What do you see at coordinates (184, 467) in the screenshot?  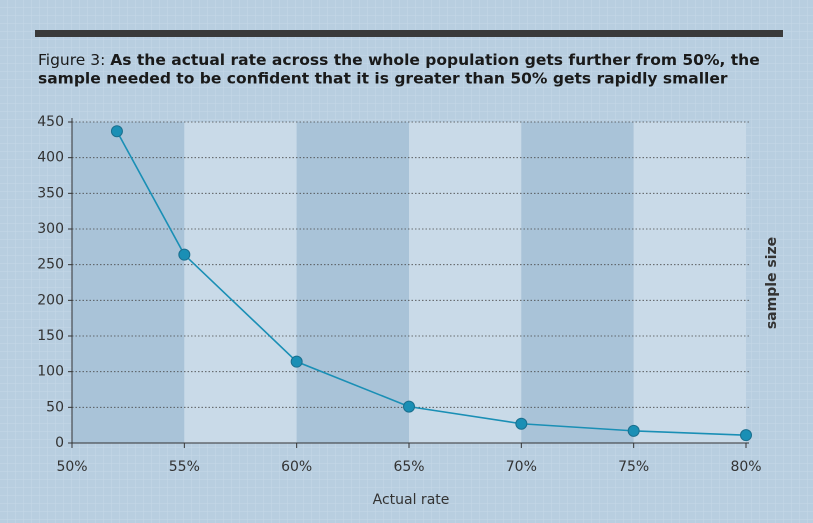 I see `x-tick-label: 55%` at bounding box center [184, 467].